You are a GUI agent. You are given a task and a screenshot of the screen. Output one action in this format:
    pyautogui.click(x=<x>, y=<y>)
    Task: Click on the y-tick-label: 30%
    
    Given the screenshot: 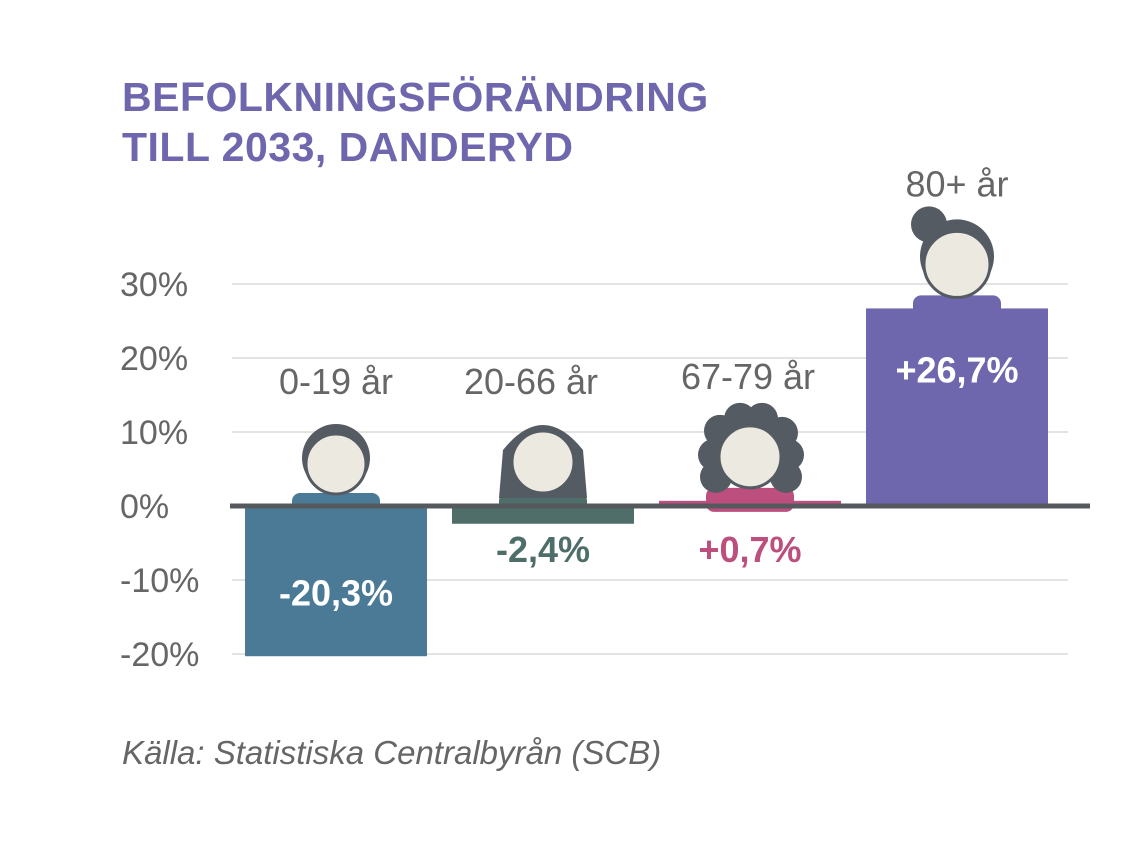 What is the action you would take?
    pyautogui.click(x=154, y=285)
    